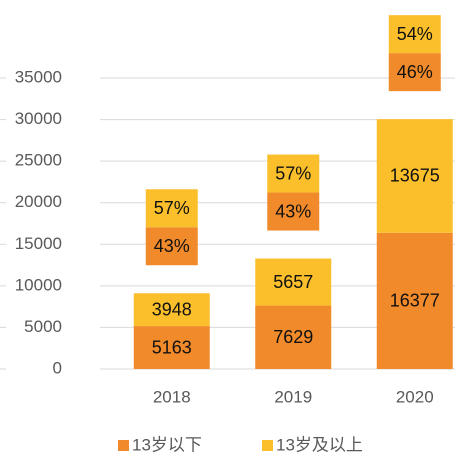 The height and width of the screenshot is (459, 465). I want to click on y-tick-label: 5000, so click(43, 326).